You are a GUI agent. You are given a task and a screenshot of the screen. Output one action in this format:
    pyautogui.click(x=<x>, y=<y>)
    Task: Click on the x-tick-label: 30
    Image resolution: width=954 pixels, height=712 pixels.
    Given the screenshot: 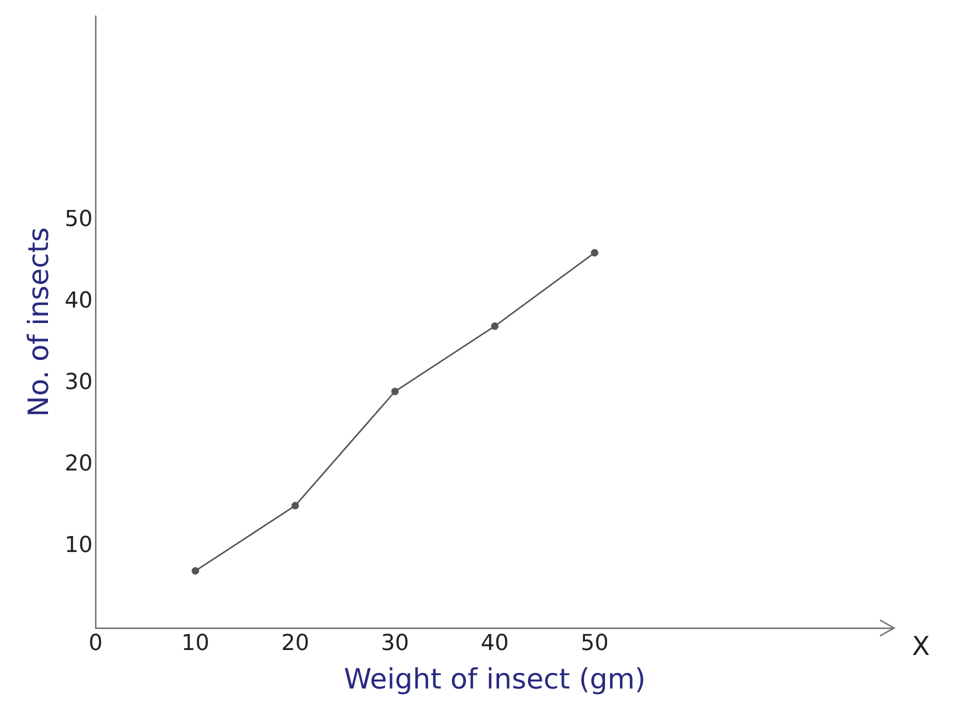 What is the action you would take?
    pyautogui.click(x=394, y=643)
    